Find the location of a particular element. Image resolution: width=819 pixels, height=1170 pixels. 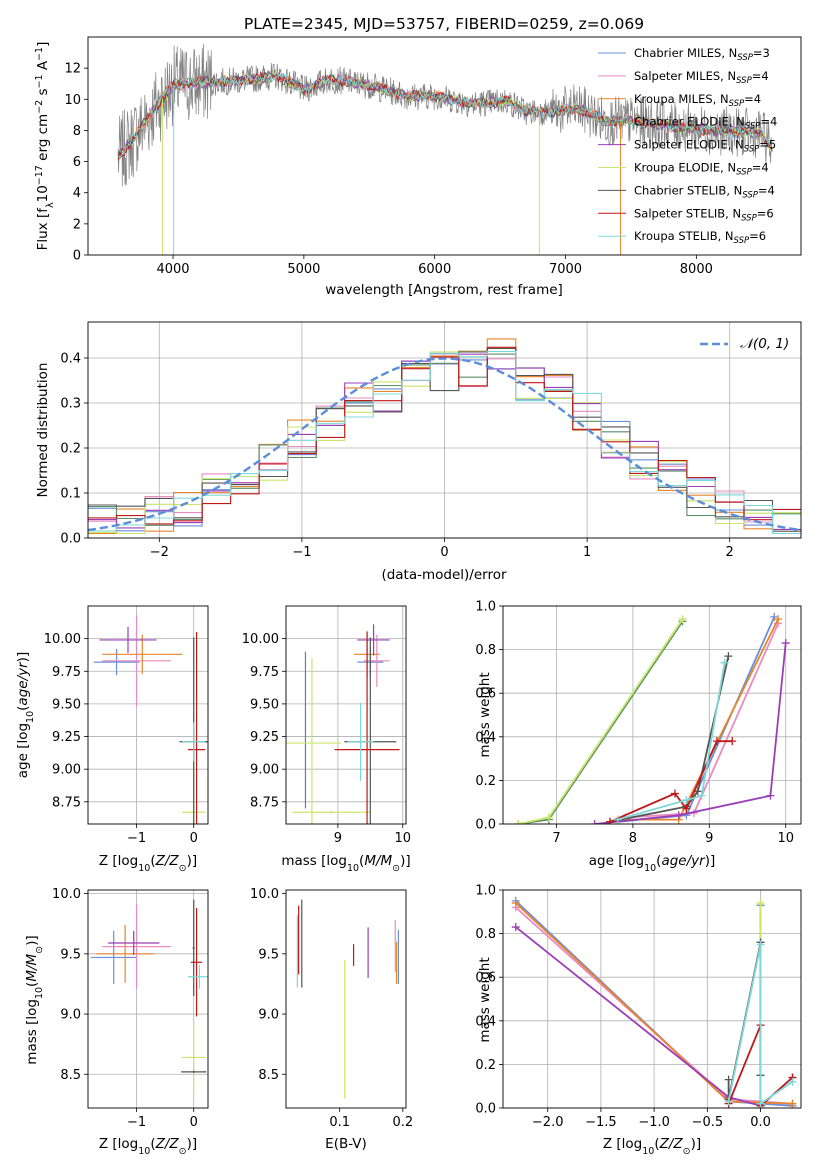

x-tick-label: 5000 is located at coordinates (303, 269).